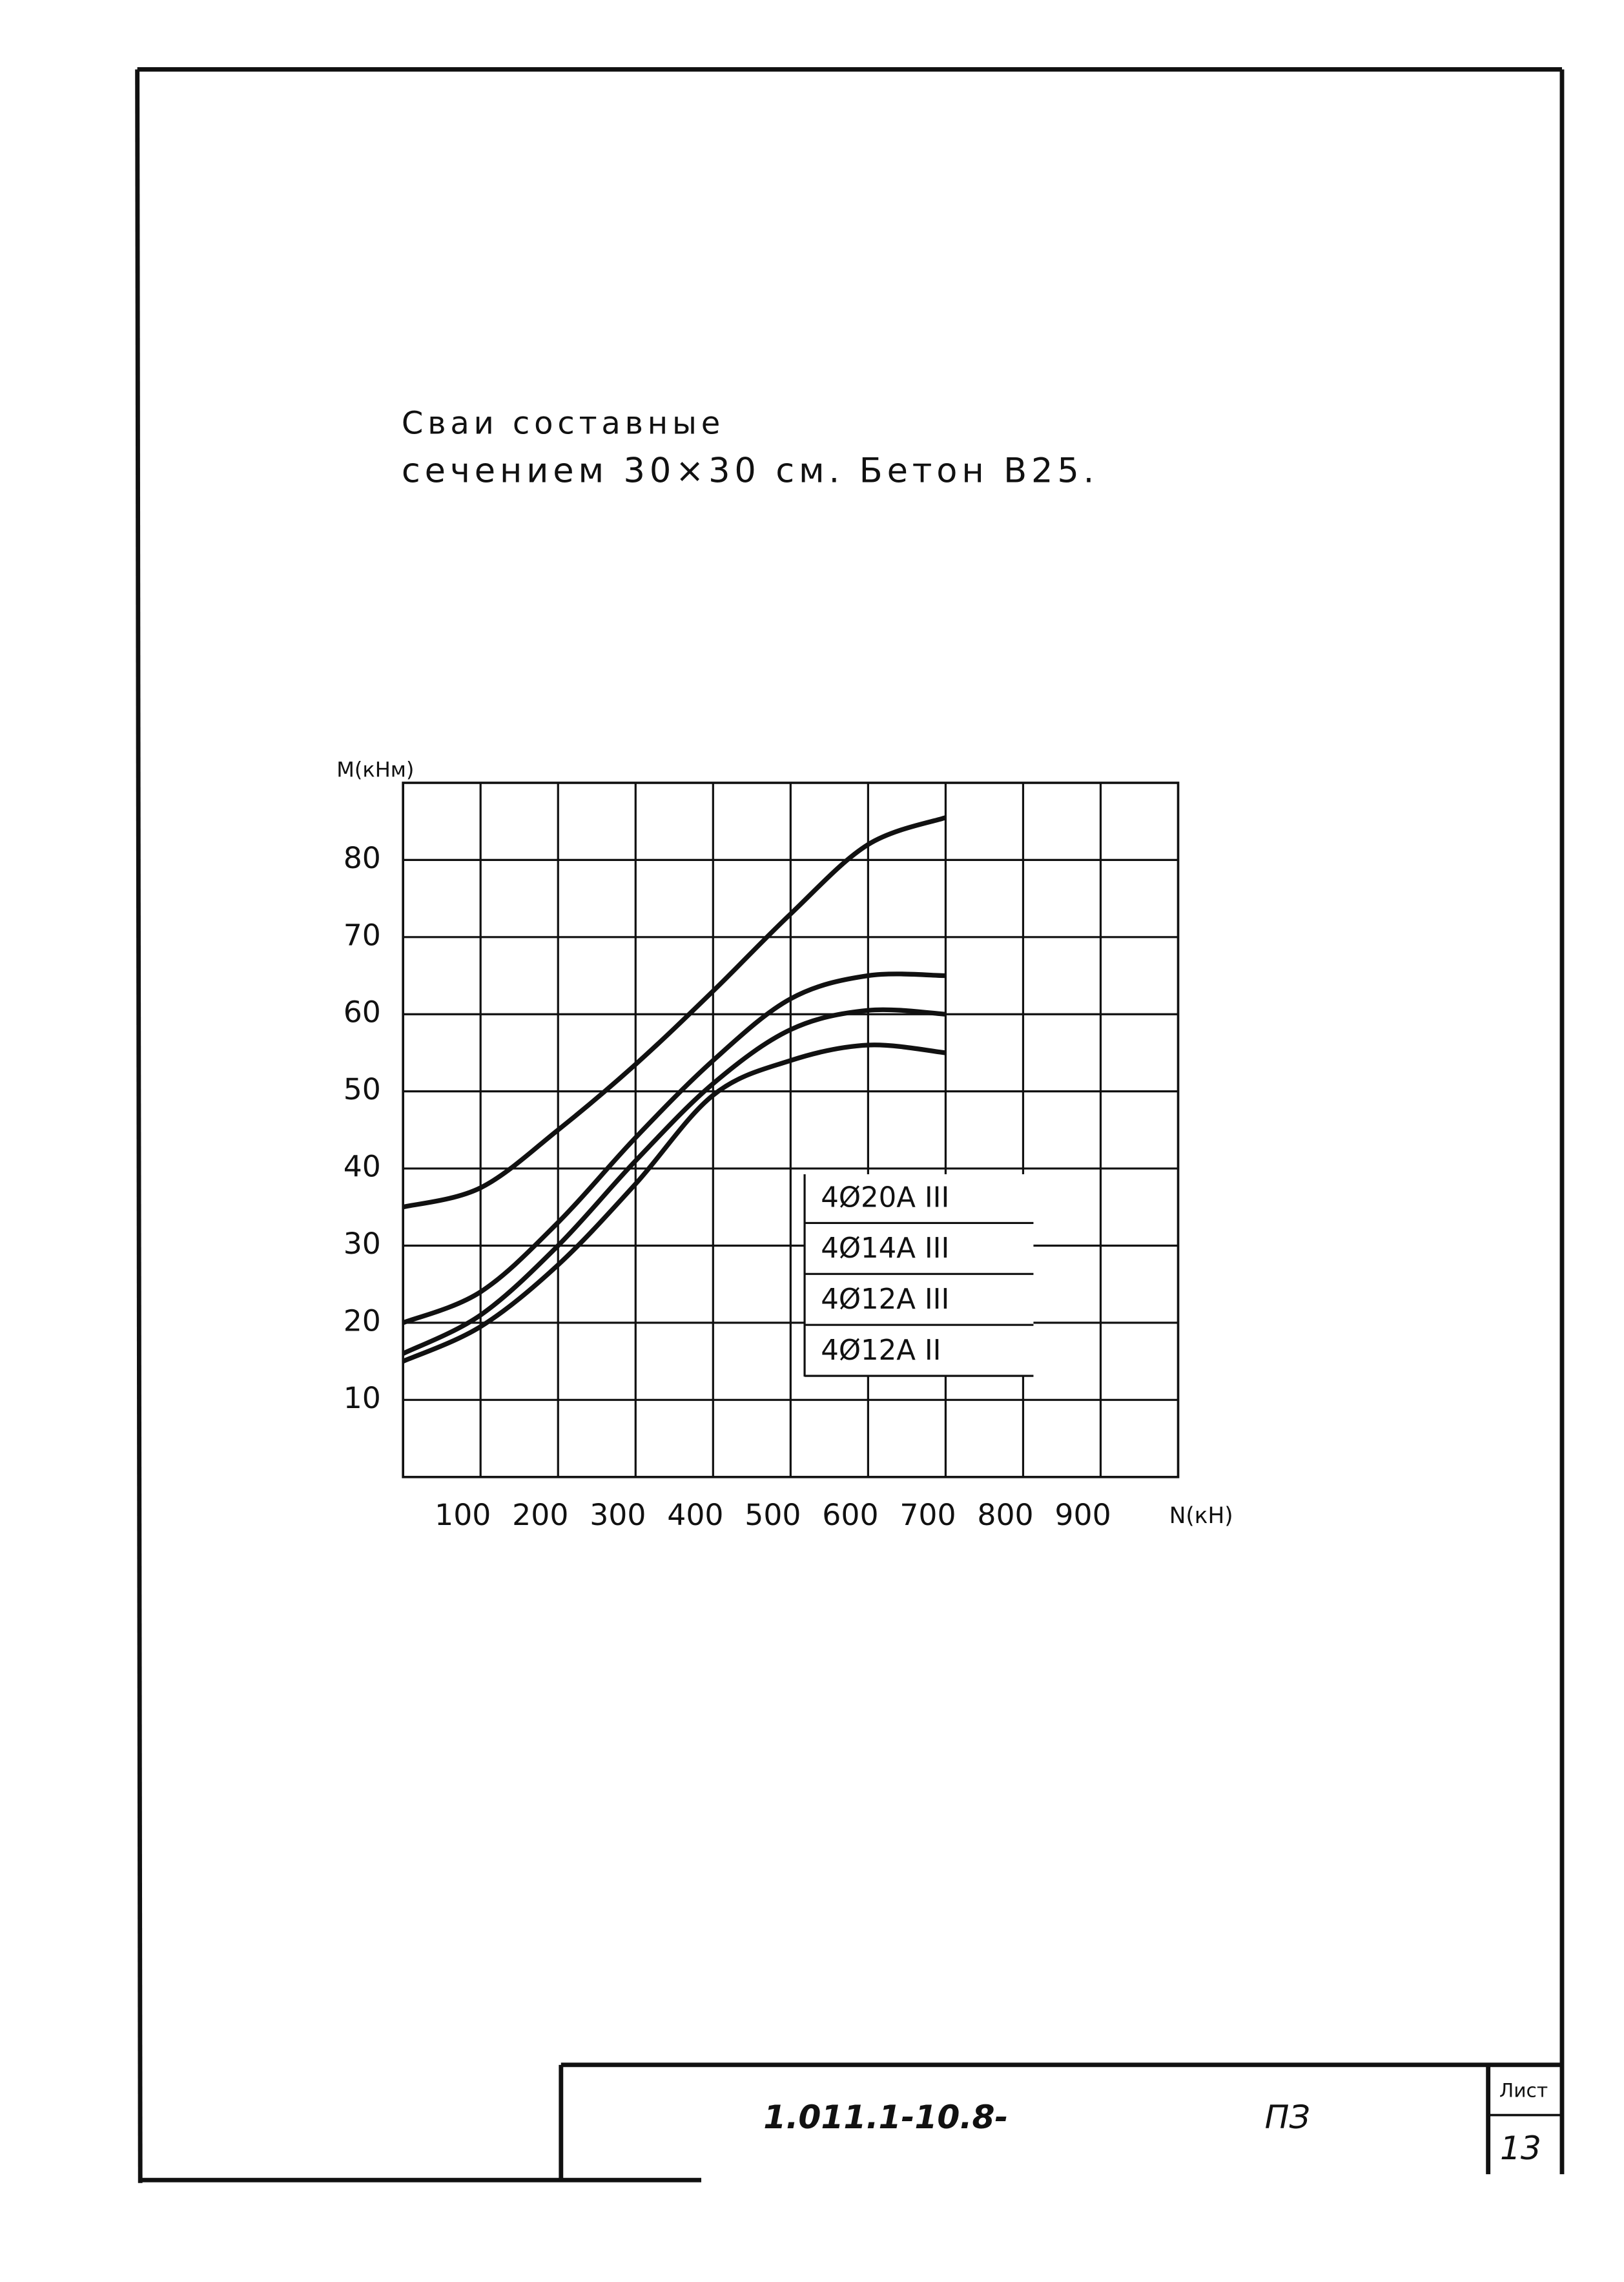  I want to click on sheet-number: 13, so click(1520, 2148).